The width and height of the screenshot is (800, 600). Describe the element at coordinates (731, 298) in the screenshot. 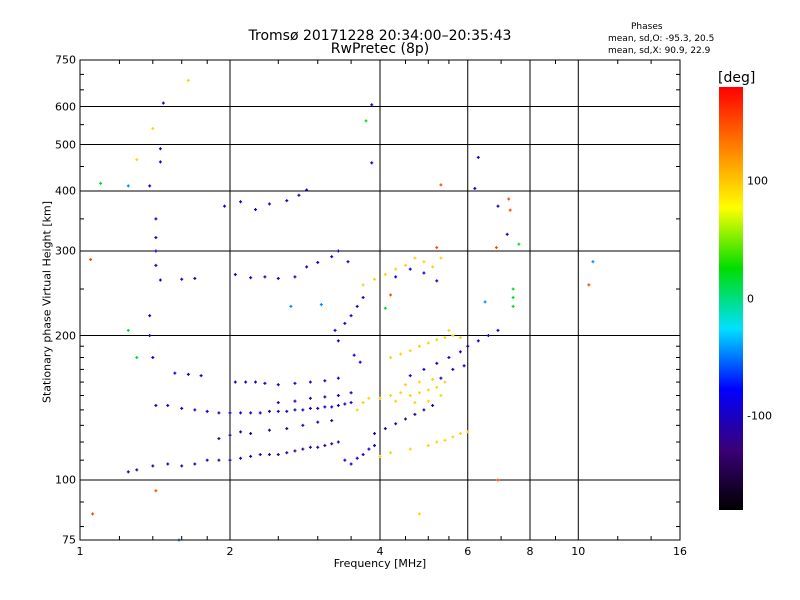

I see `colorbar` at that location.